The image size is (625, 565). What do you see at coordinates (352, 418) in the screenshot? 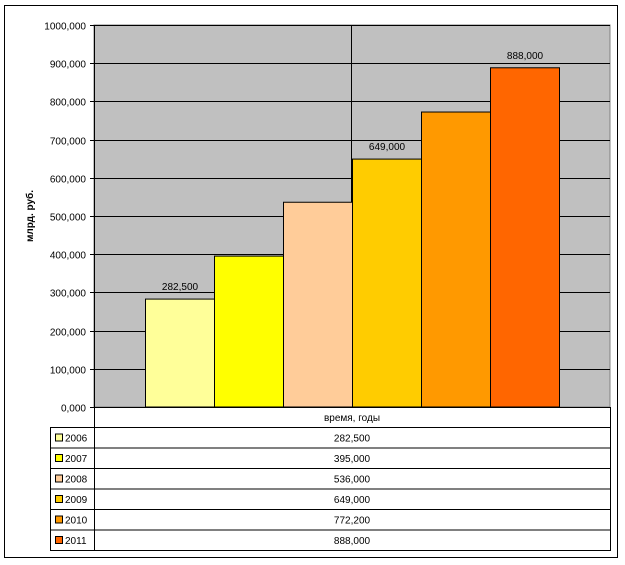
I see `x-axis-label: время, годы` at bounding box center [352, 418].